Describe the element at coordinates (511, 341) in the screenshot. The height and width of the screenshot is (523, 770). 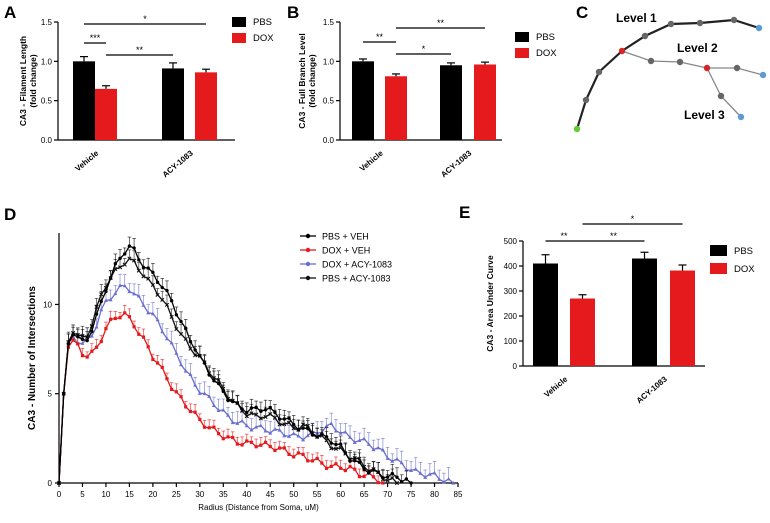
I see `y-tick-label: 100` at that location.